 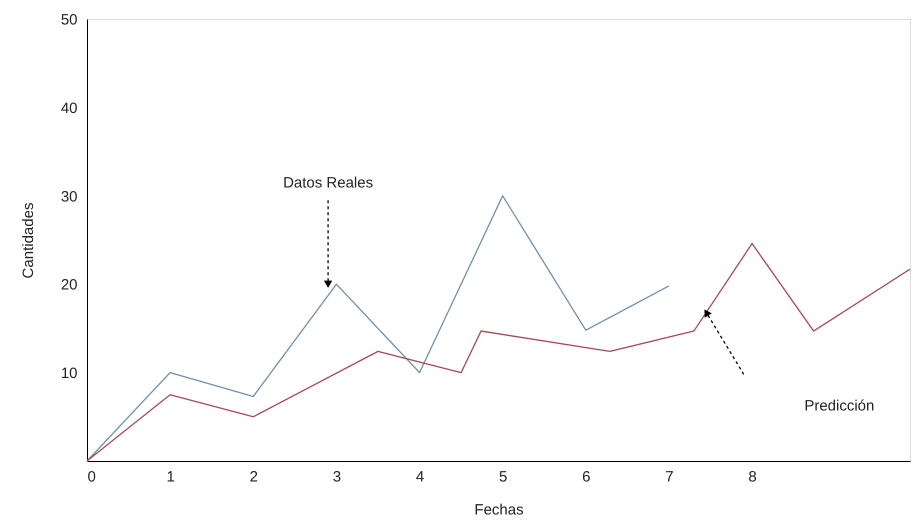 What do you see at coordinates (69, 108) in the screenshot?
I see `y-tick-label: 40` at bounding box center [69, 108].